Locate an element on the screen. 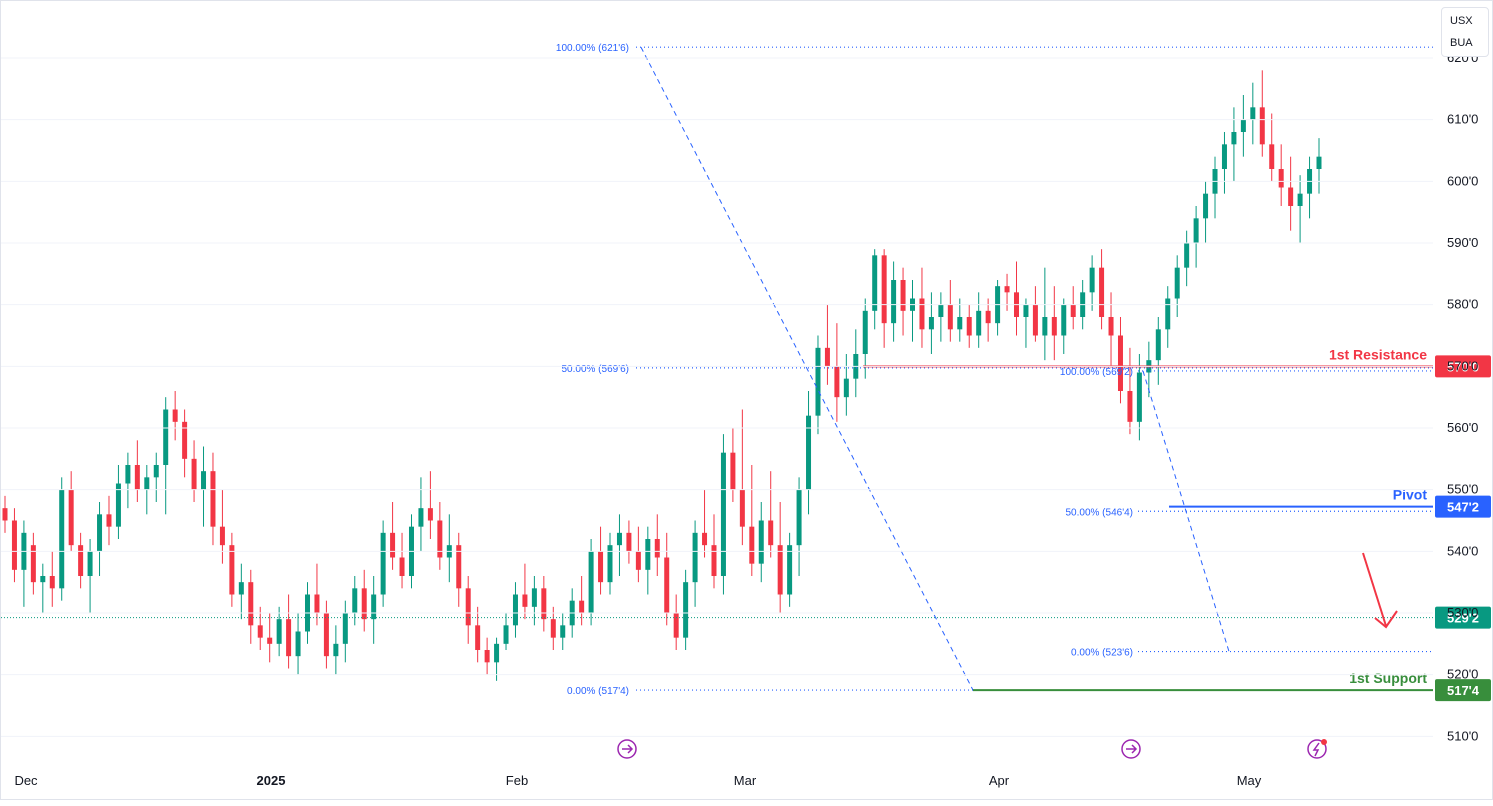 The height and width of the screenshot is (806, 1493). y-tick-label: 570'0 is located at coordinates (1462, 365).